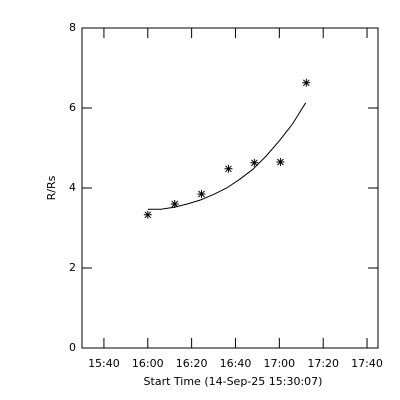 This screenshot has height=400, width=400. Describe the element at coordinates (72, 27) in the screenshot. I see `y-tick-label: 8` at that location.